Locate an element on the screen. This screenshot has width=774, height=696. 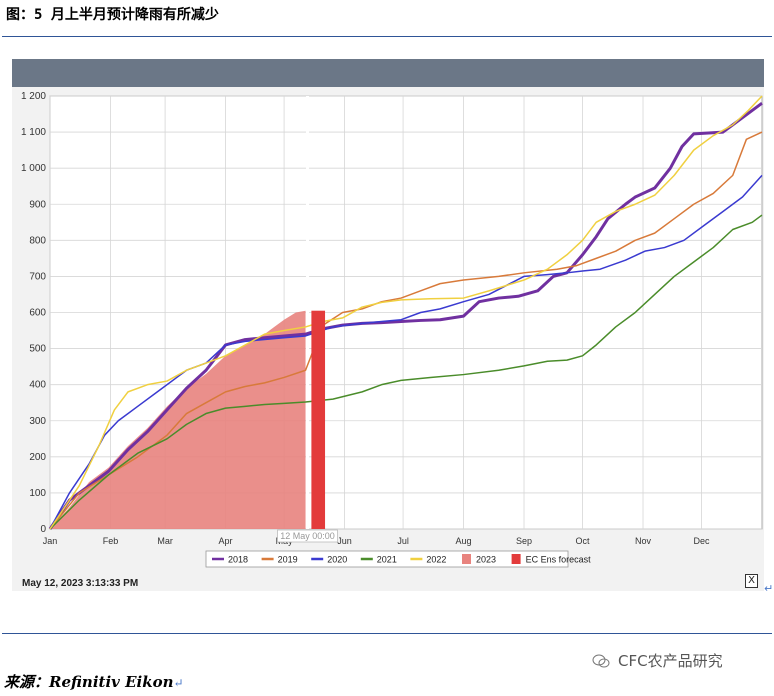
legend-label: EC Ens forecast is located at coordinates (559, 560).